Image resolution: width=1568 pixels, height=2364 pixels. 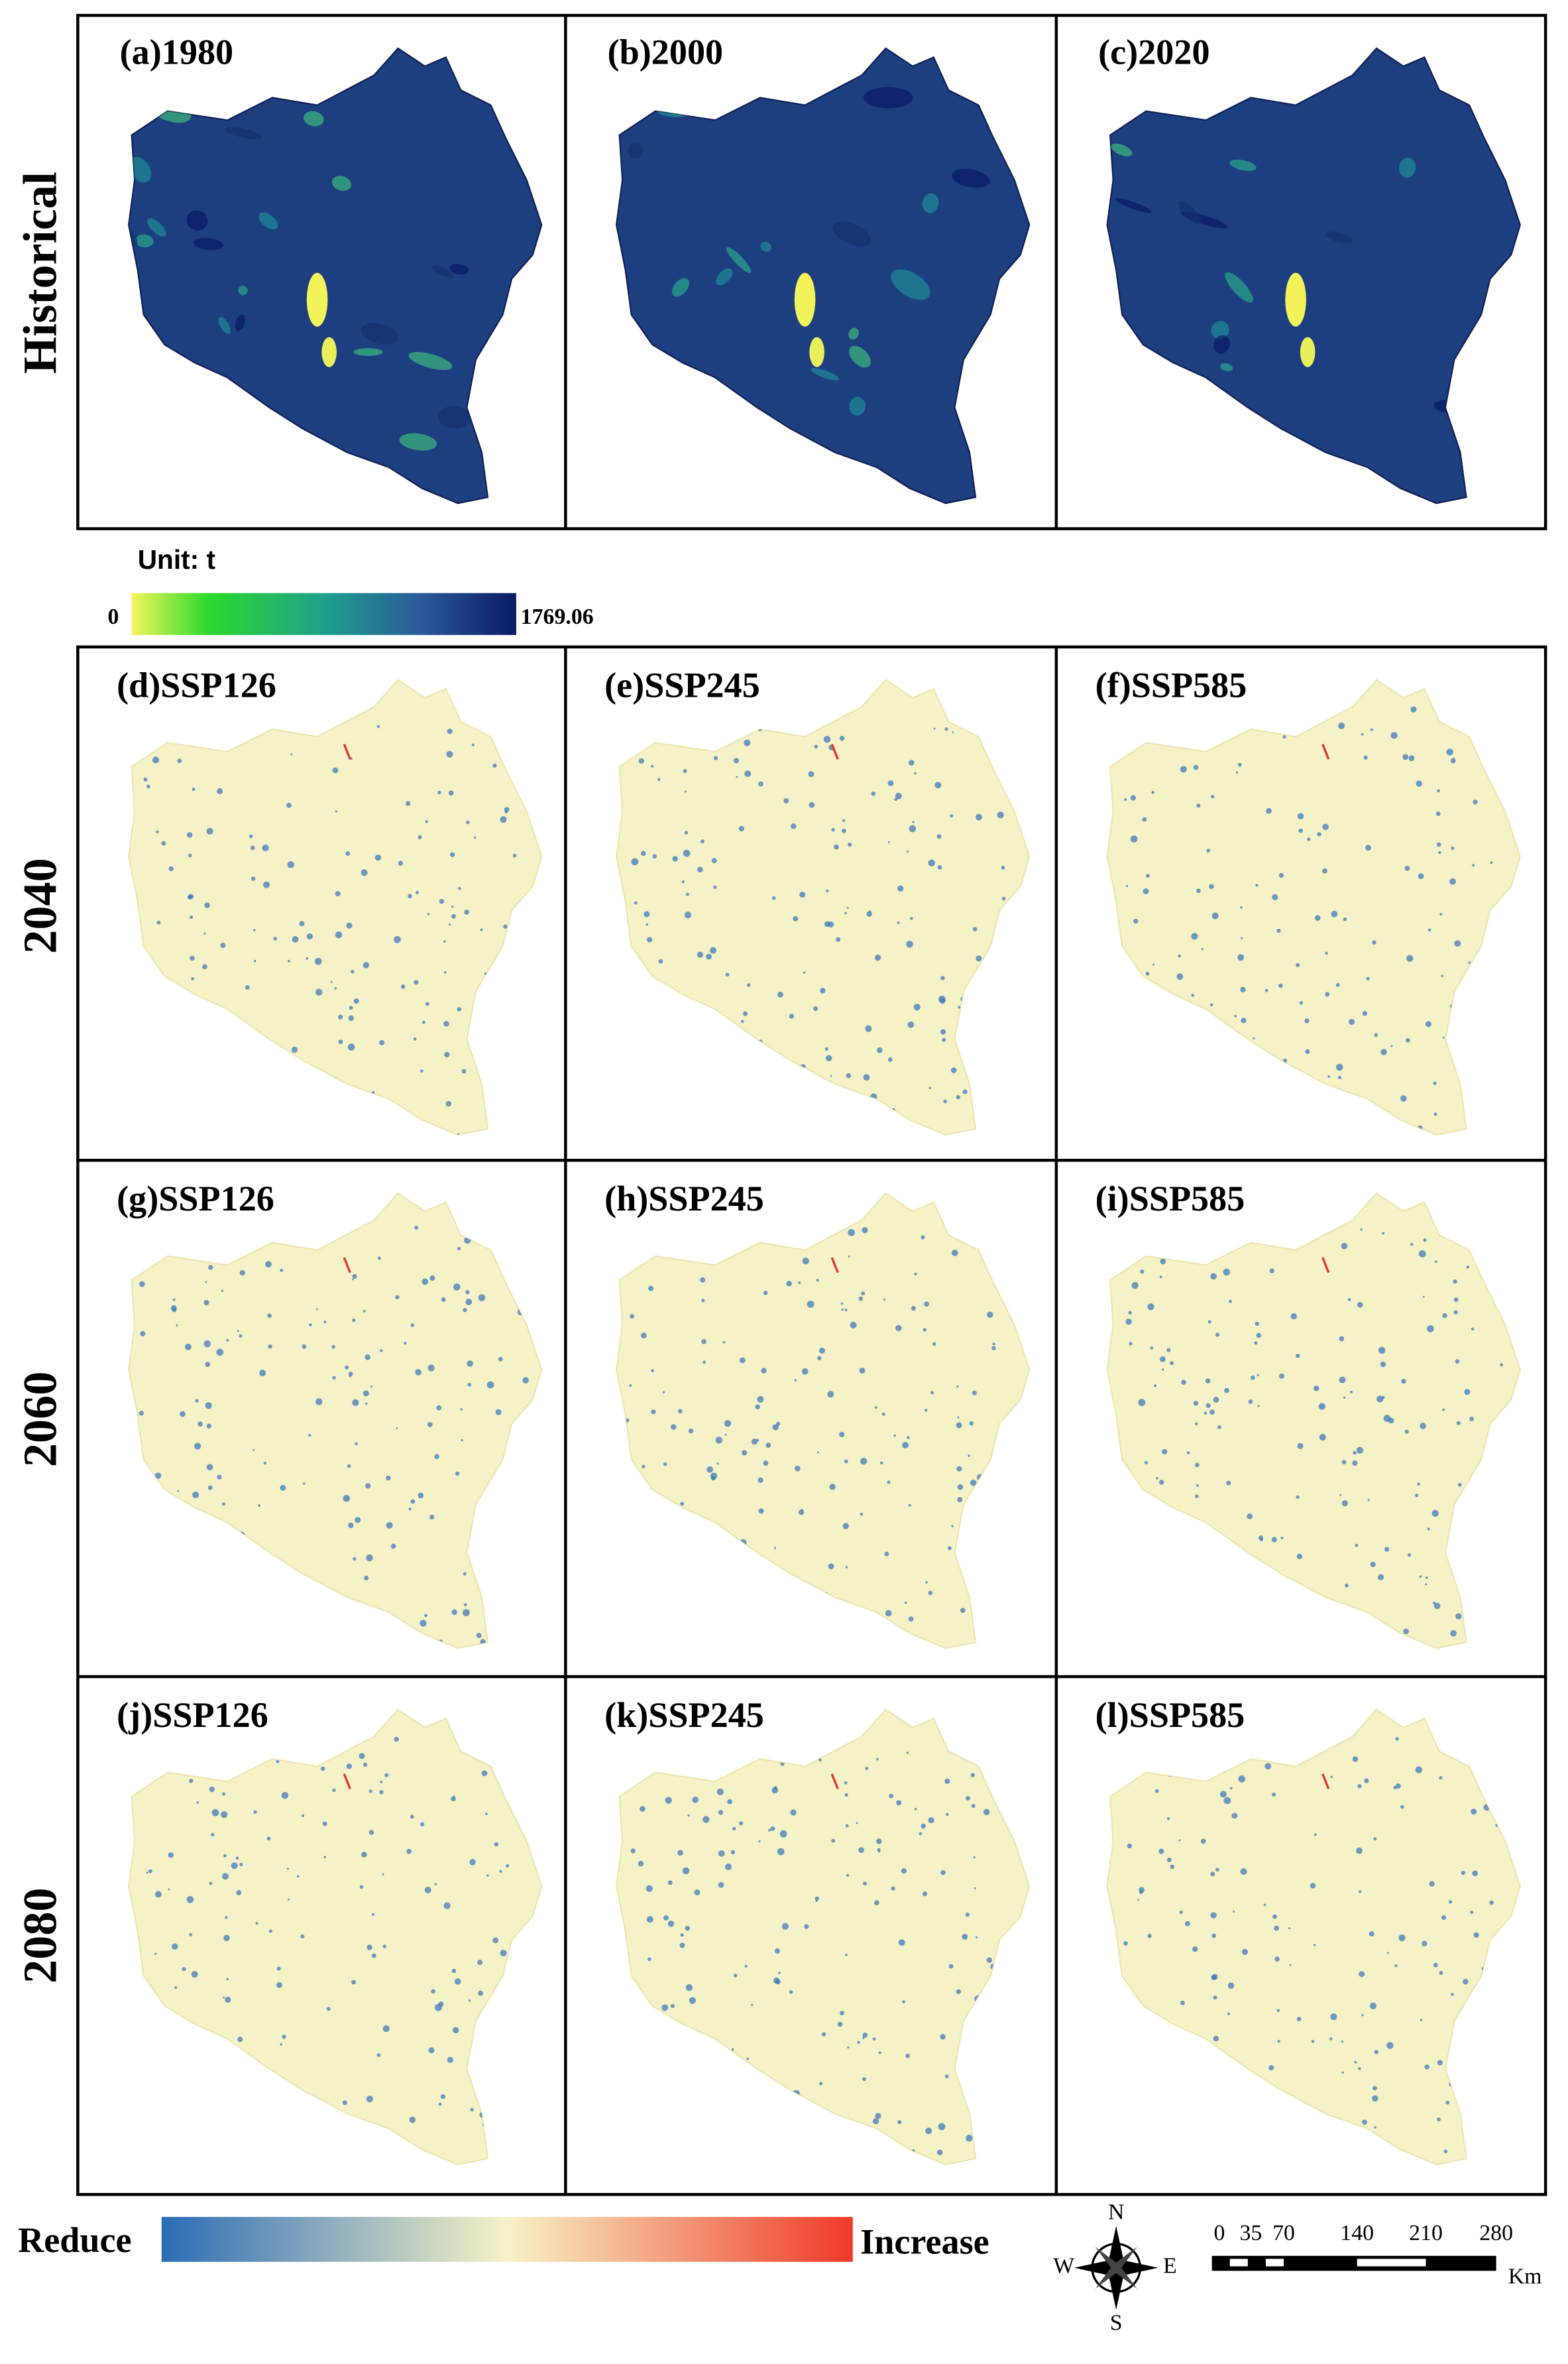 What do you see at coordinates (1325, 752) in the screenshot?
I see `increase-speck` at bounding box center [1325, 752].